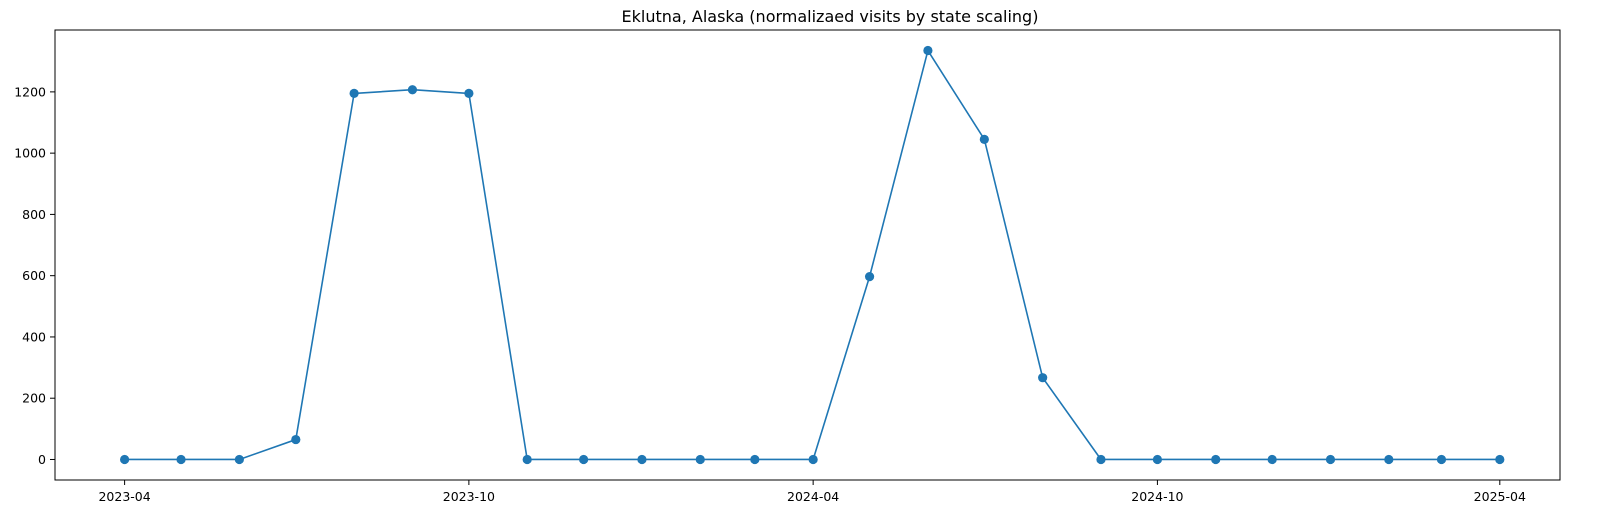  What do you see at coordinates (42, 459) in the screenshot?
I see `y-tick-label: 0` at bounding box center [42, 459].